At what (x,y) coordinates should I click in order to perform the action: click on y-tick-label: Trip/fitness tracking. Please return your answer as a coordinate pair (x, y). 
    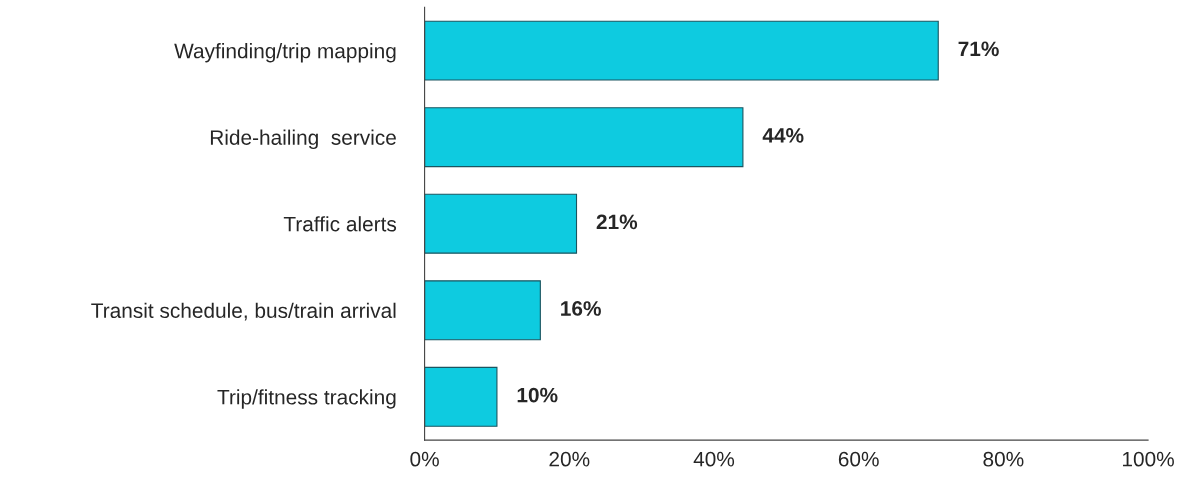
    Looking at the image, I should click on (306, 399).